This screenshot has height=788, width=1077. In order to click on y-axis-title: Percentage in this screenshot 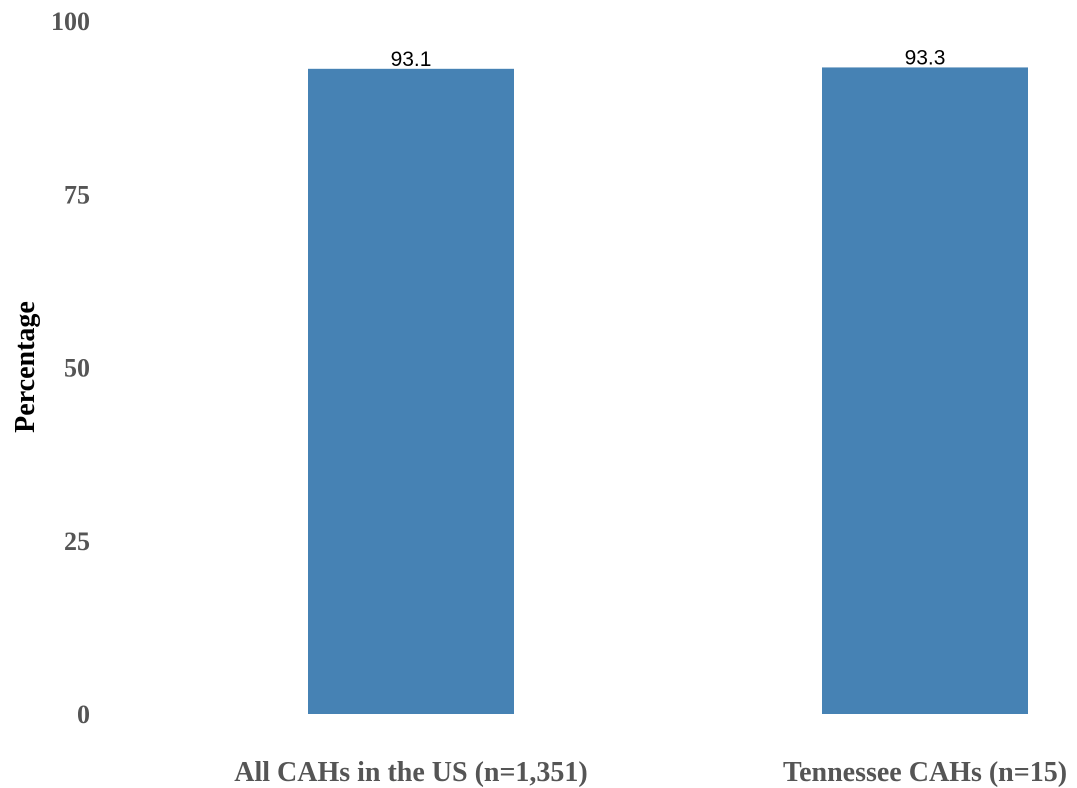, I will do `click(25, 367)`.